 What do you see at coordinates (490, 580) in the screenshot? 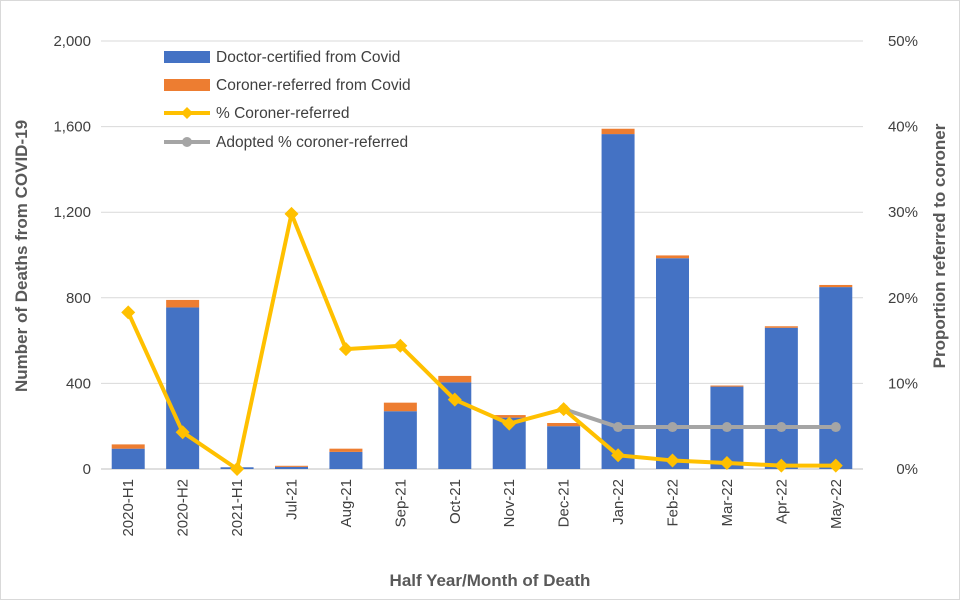
I see `x-axis-title: Half Year/Month of Death` at bounding box center [490, 580].